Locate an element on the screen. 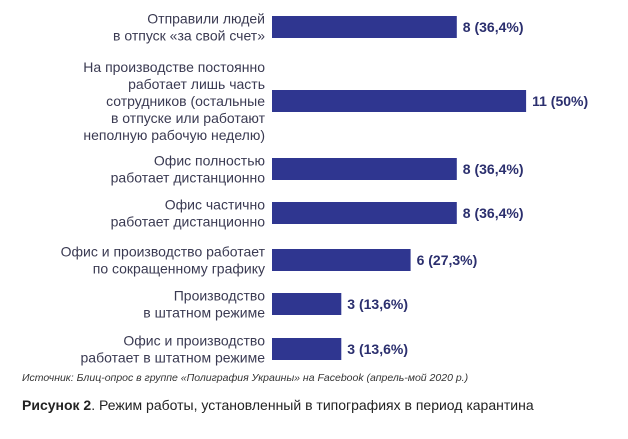 The width and height of the screenshot is (628, 439). category-label: Отправили людей в отпуск «за свой счет» is located at coordinates (189, 27).